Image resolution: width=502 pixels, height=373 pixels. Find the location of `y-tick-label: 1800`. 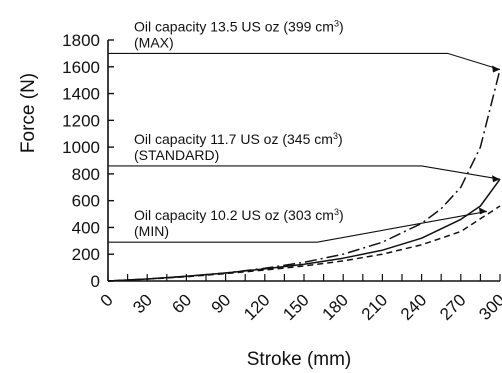

y-tick-label: 1800 is located at coordinates (81, 40).